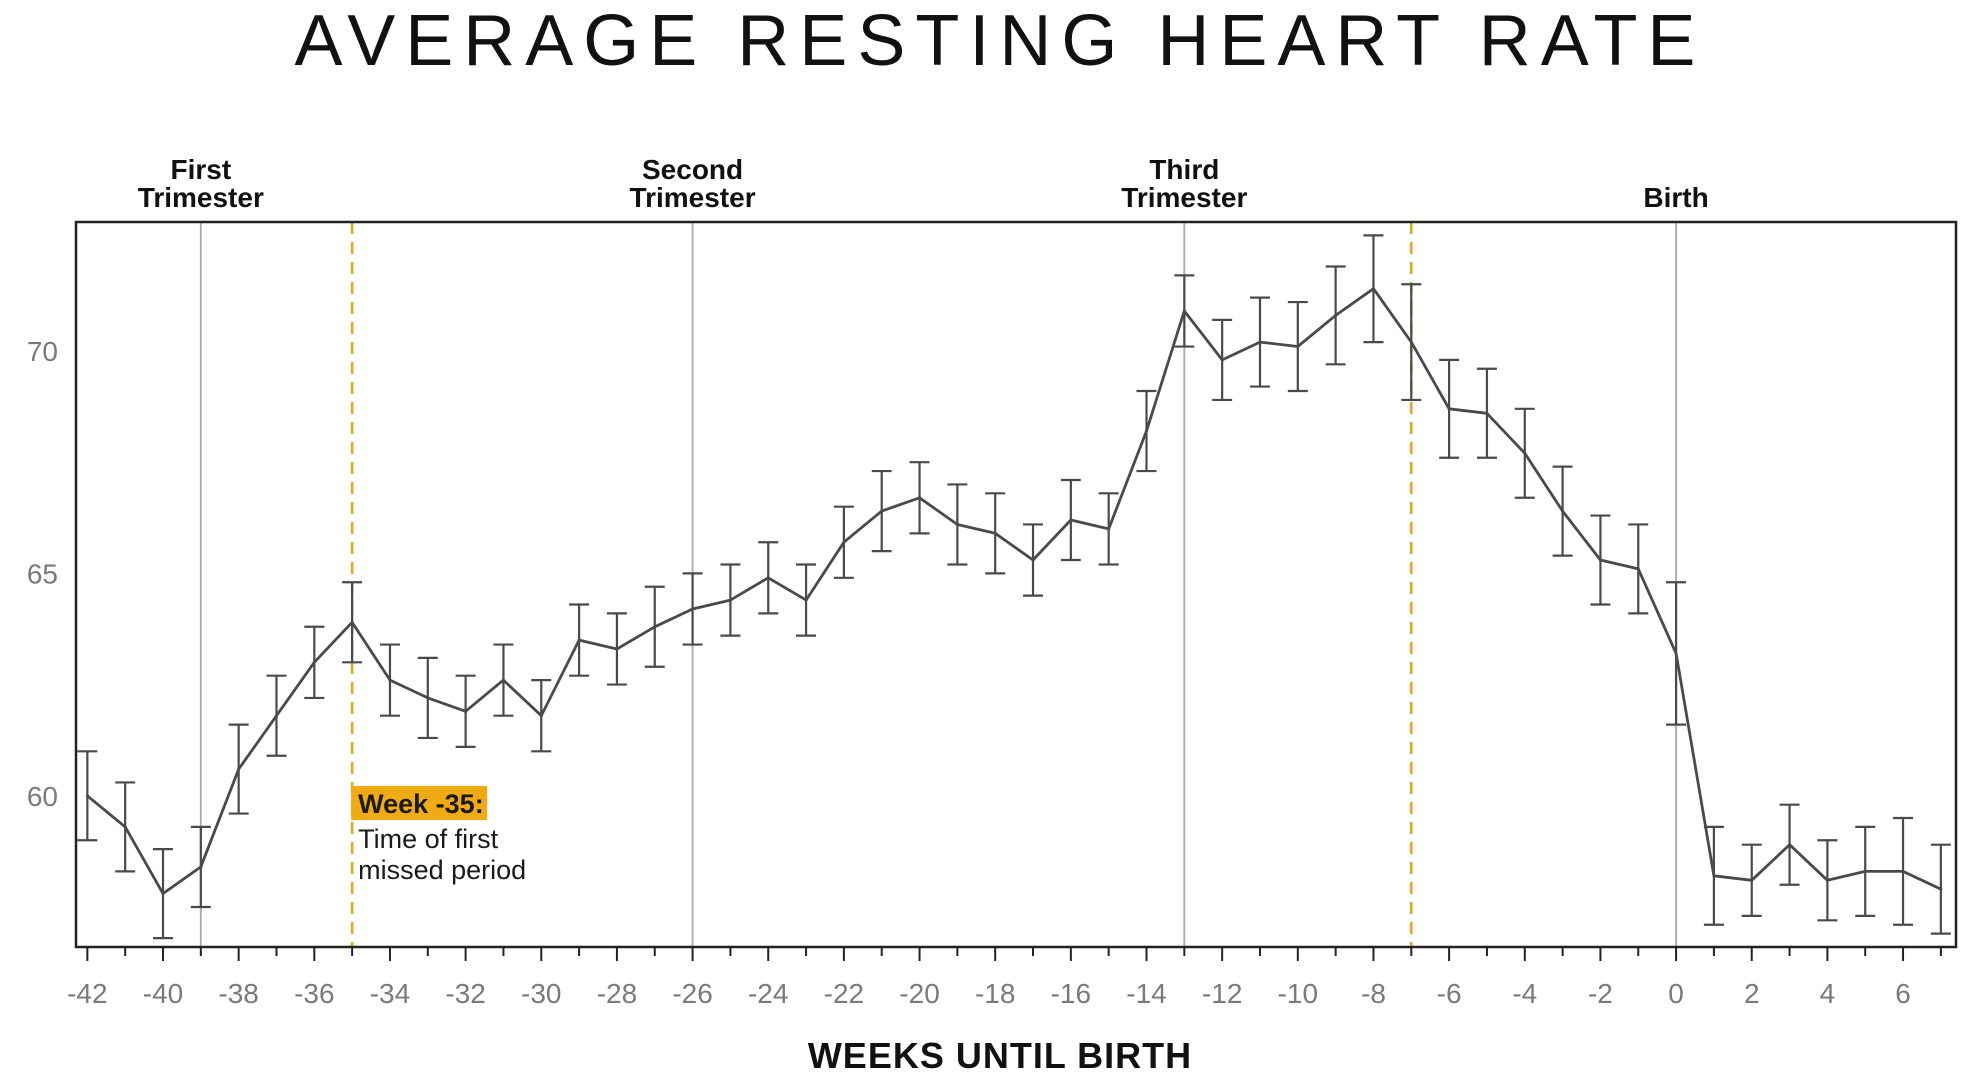 This screenshot has width=1981, height=1089. I want to click on y-tick-label: 60, so click(42, 796).